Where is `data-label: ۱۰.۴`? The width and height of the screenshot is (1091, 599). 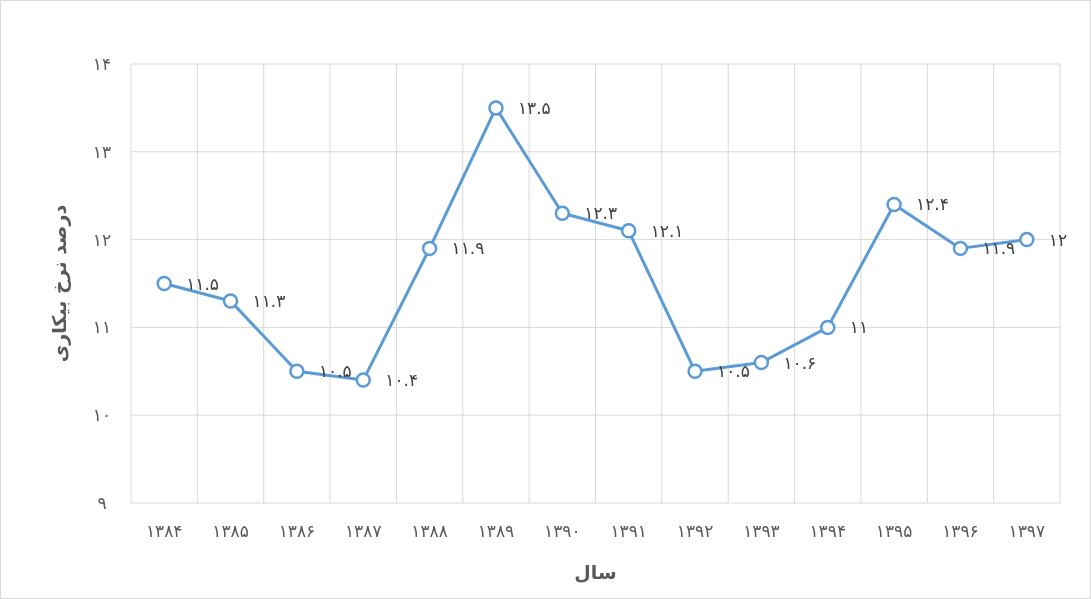 data-label: ۱۰.۴ is located at coordinates (402, 380).